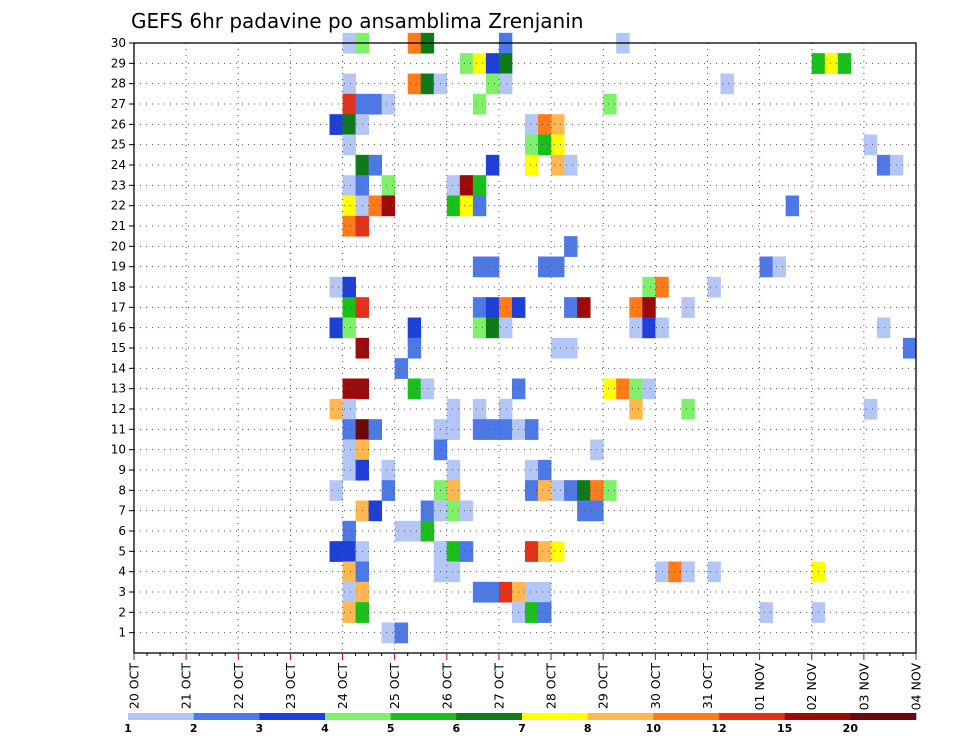  What do you see at coordinates (122, 612) in the screenshot?
I see `y-tick-label: 2` at bounding box center [122, 612].